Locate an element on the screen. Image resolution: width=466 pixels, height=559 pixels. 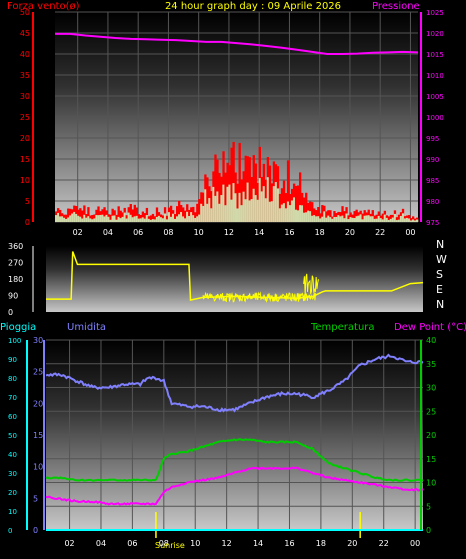
temp-y-tick-label: 15 is located at coordinates (431, 459).